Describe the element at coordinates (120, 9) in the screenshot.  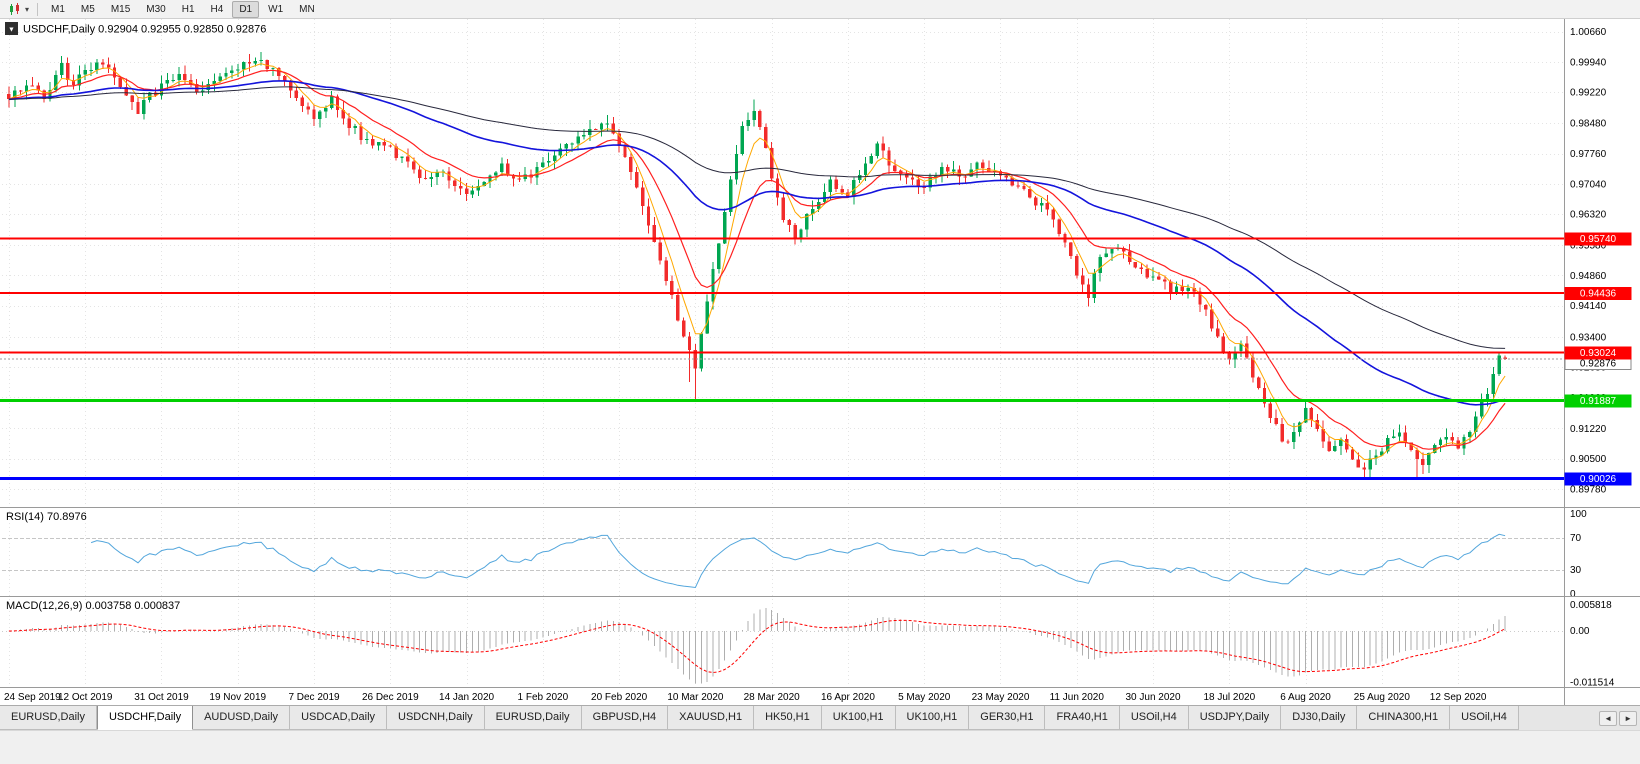
I see `timeframe-button-M15: M15` at that location.